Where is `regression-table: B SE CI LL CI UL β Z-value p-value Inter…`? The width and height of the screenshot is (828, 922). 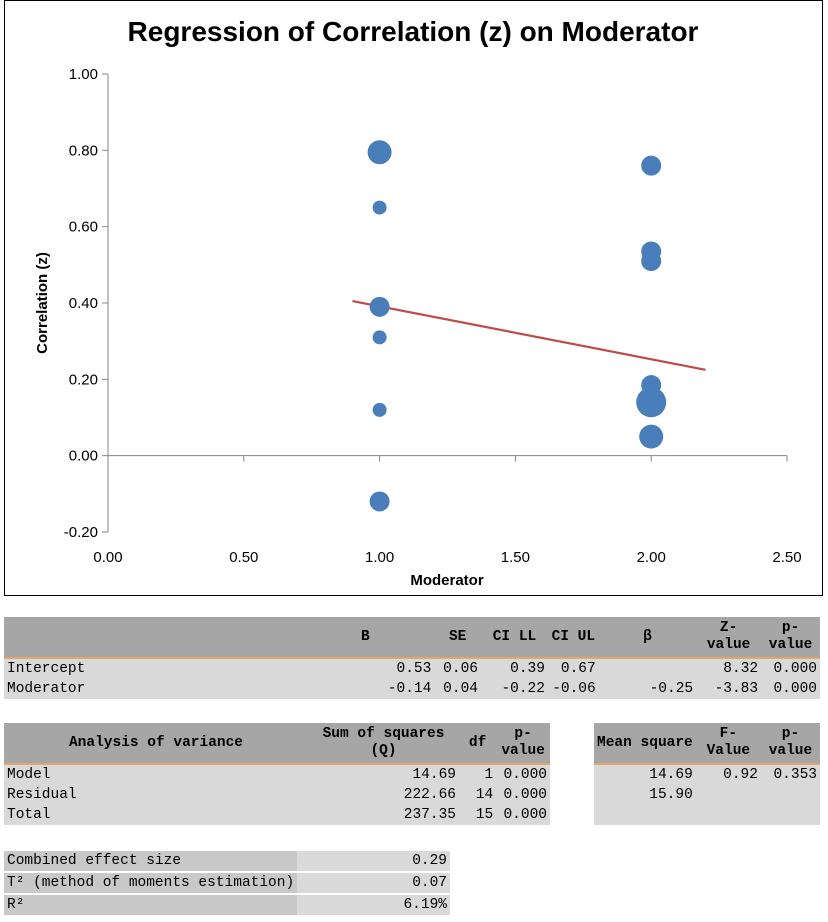 regression-table: B SE CI LL CI UL β Z-value p-value Inter… is located at coordinates (412, 658).